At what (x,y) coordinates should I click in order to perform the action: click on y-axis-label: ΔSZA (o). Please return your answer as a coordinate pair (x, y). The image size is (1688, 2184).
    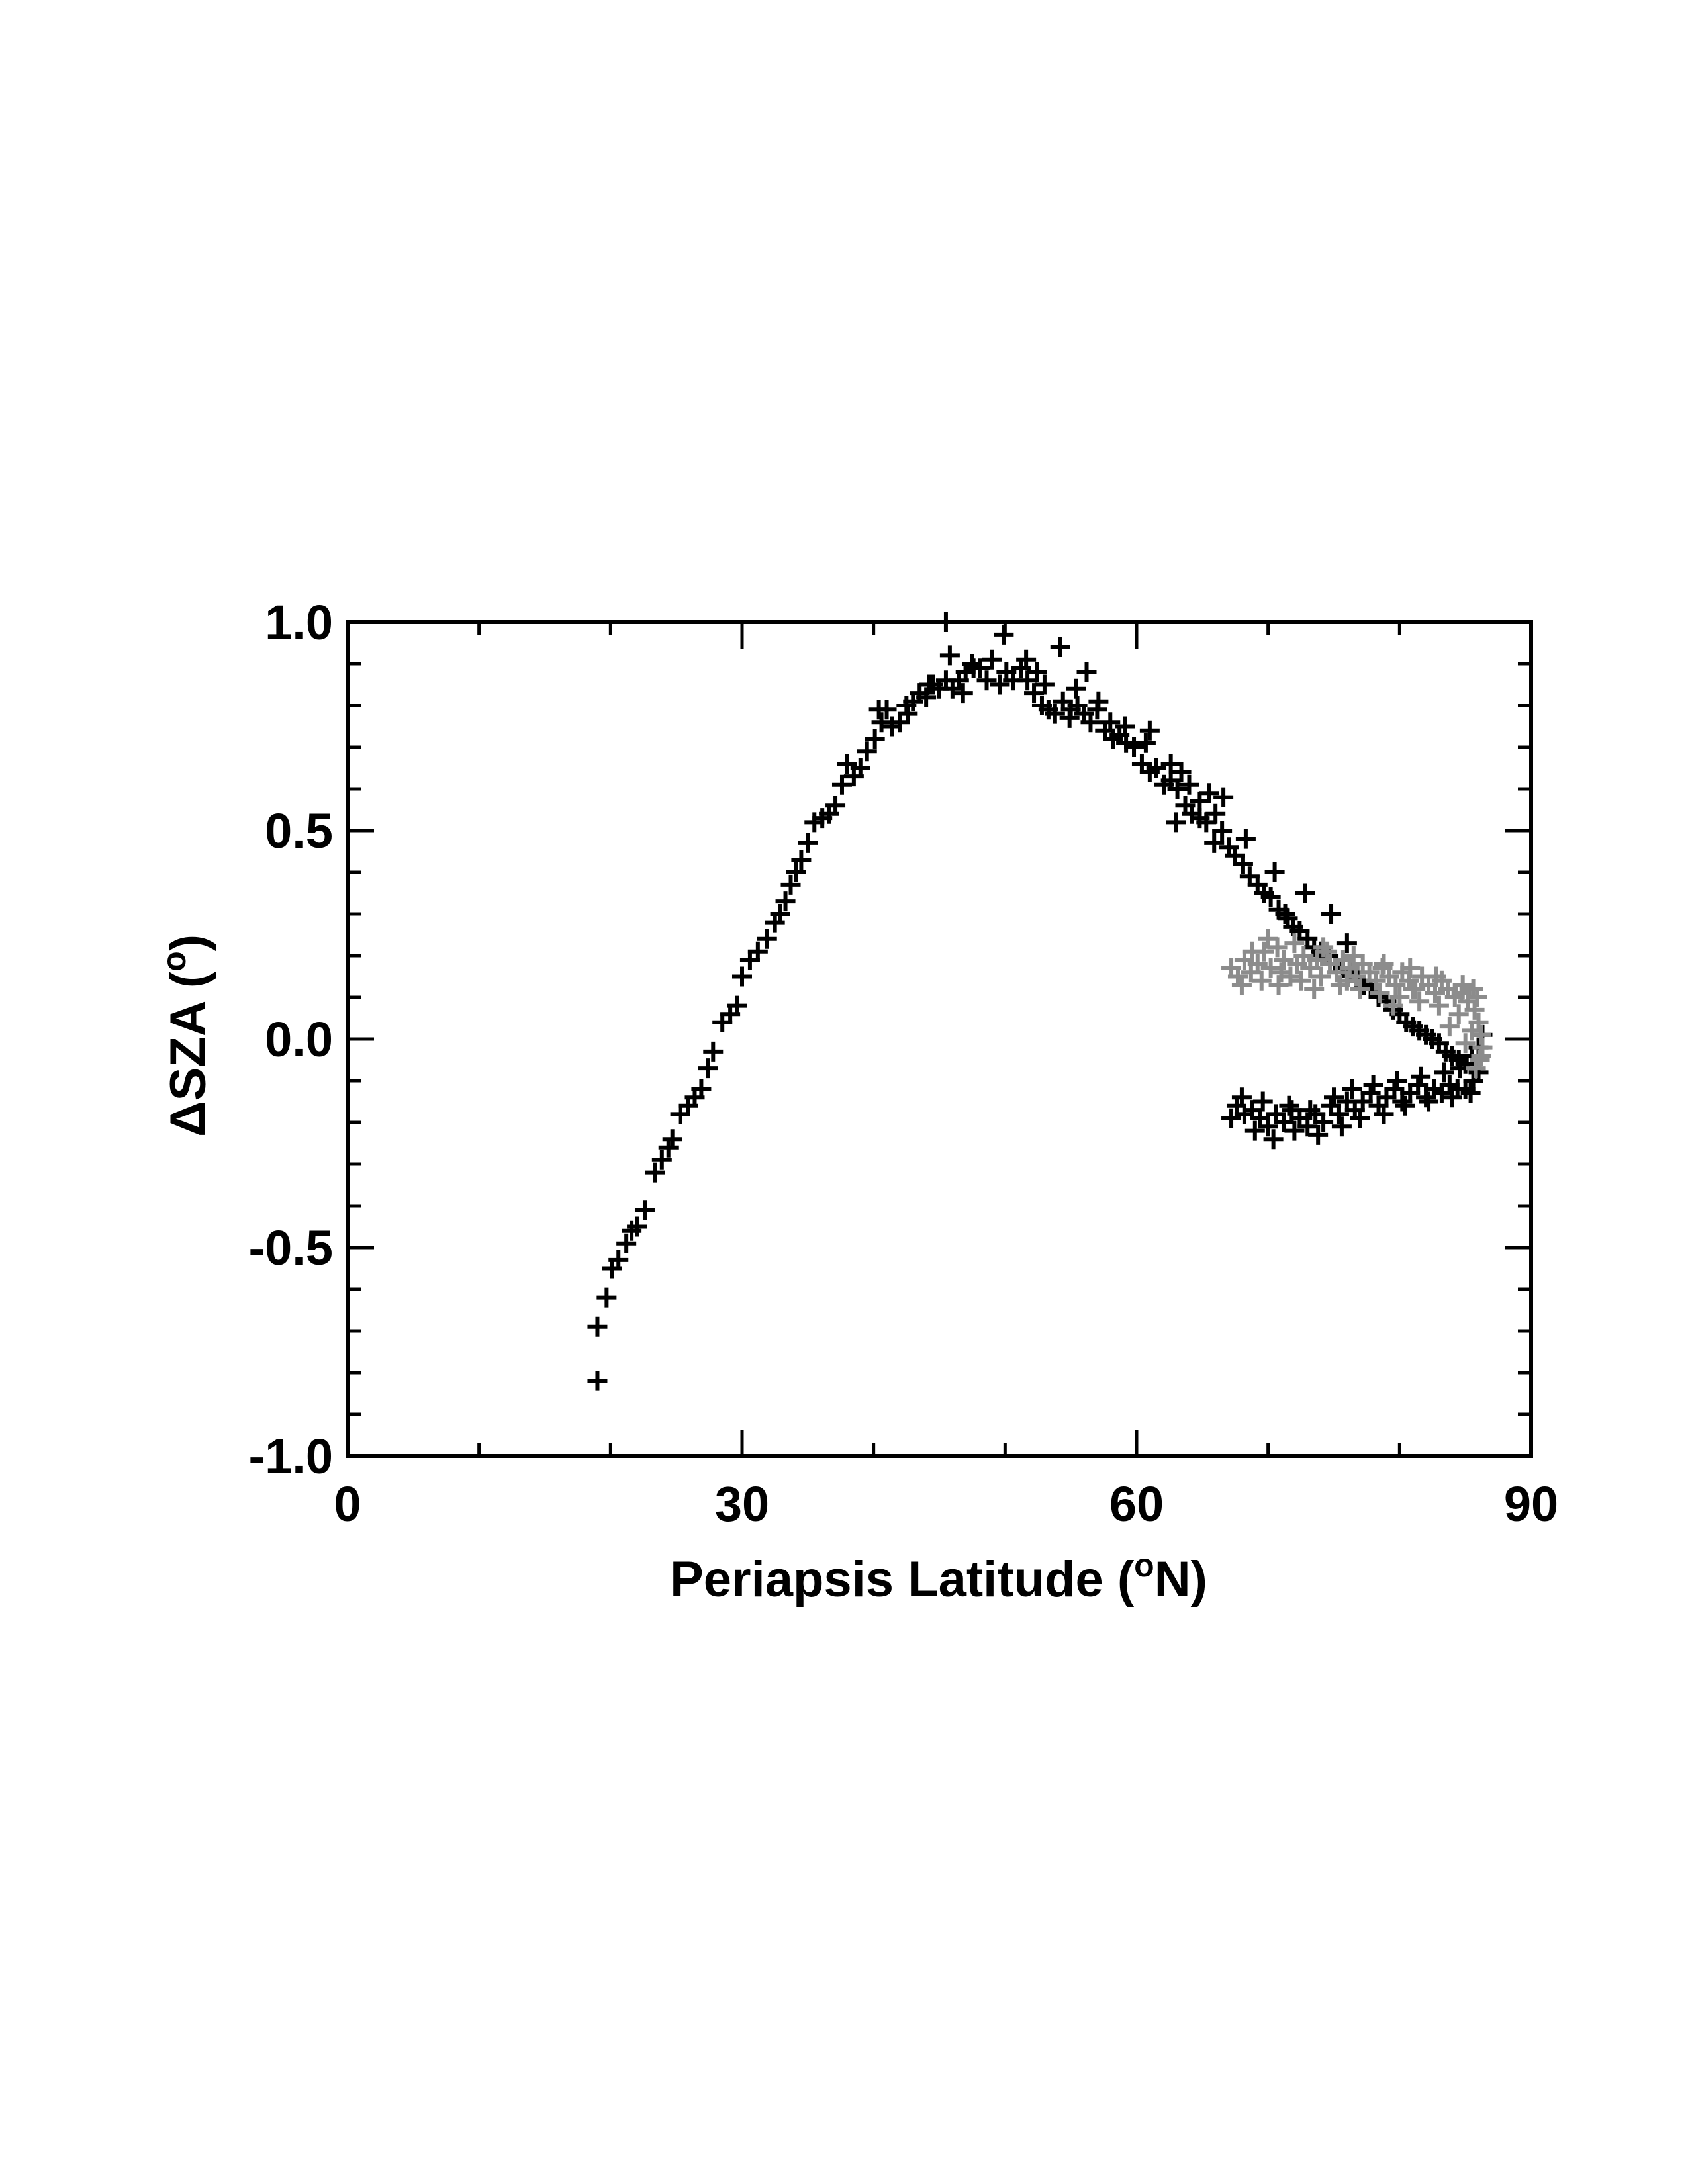
    Looking at the image, I should click on (186, 1035).